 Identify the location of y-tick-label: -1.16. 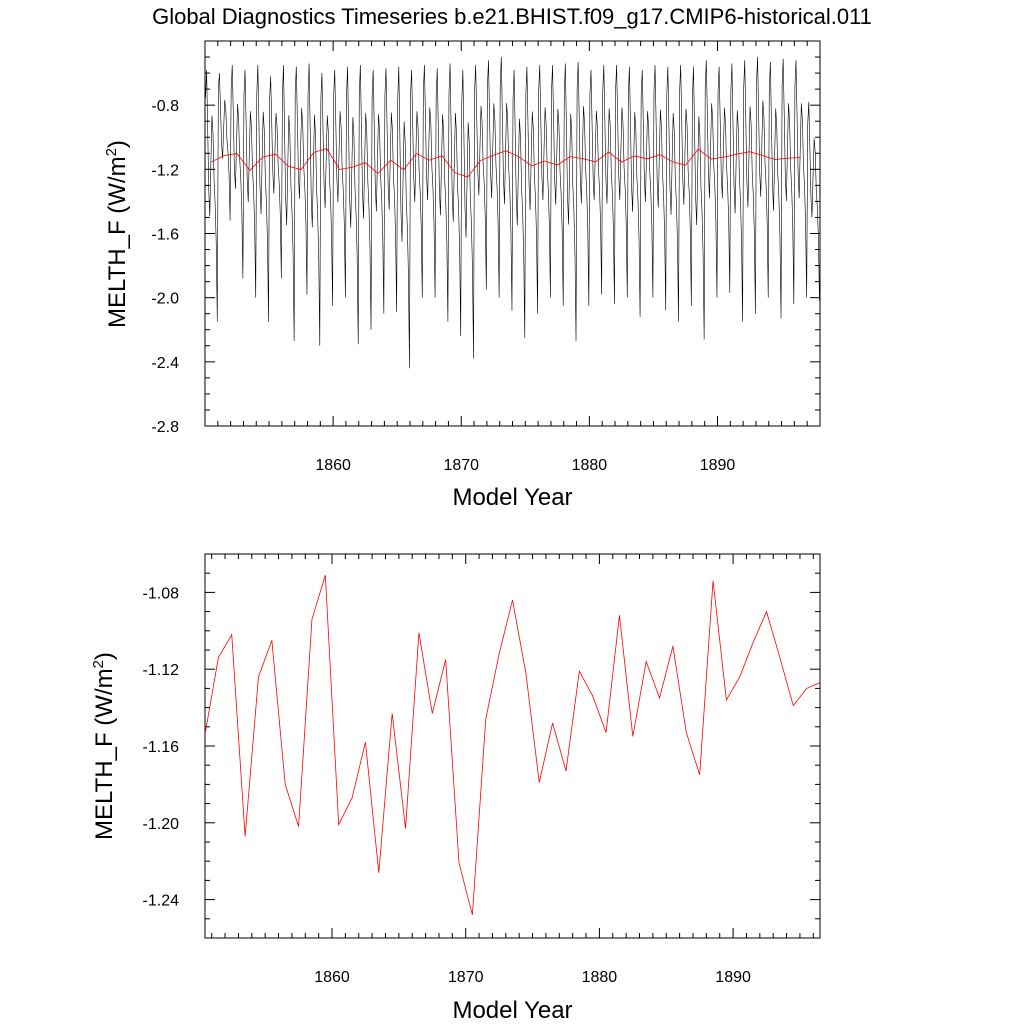
(161, 747).